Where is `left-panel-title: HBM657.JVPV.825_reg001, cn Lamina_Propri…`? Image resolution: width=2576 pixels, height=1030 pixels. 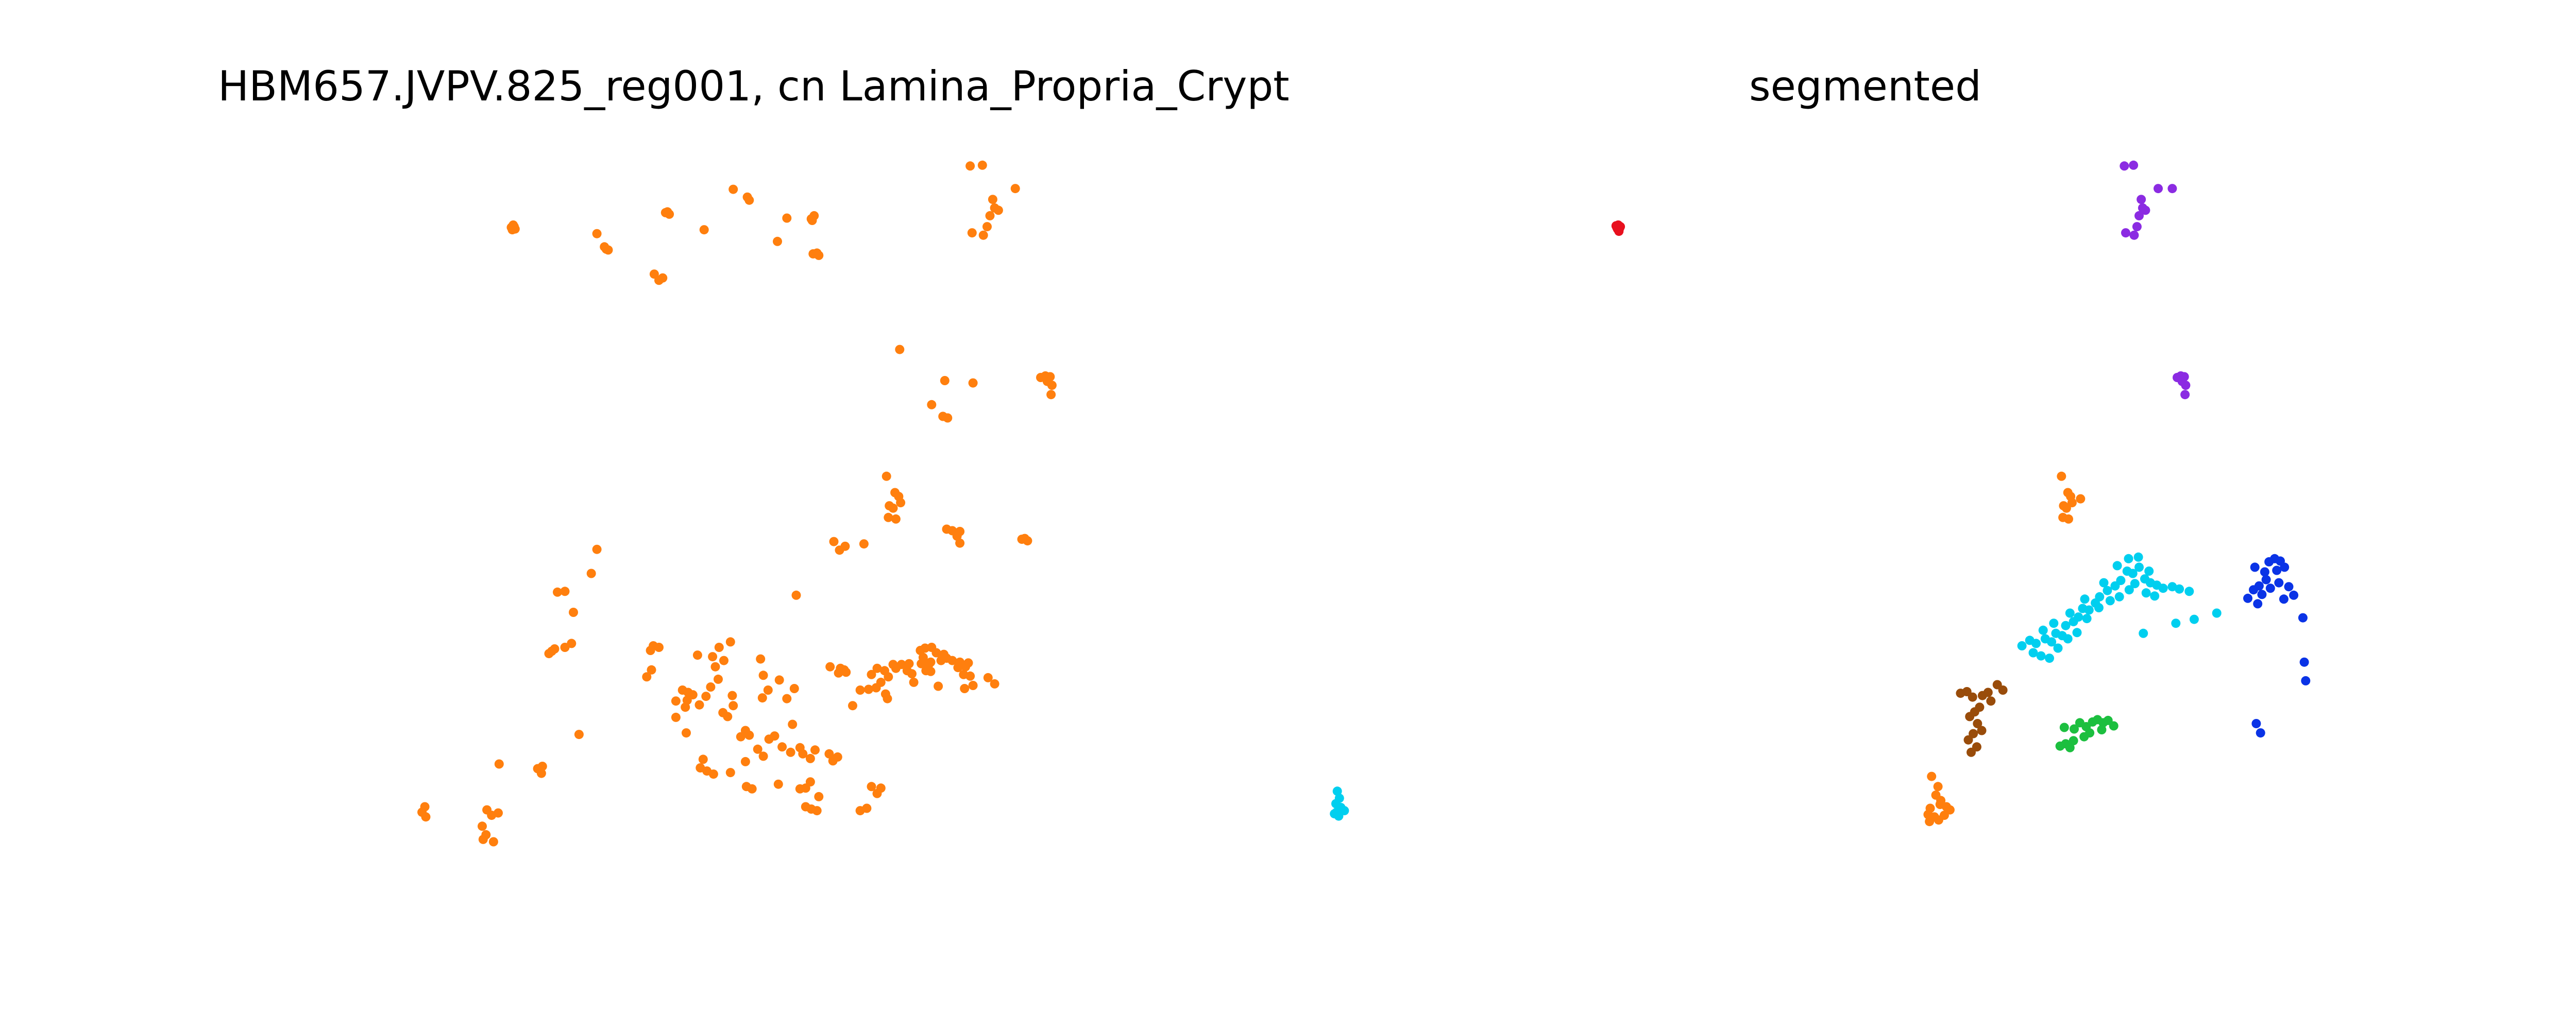 left-panel-title: HBM657.JVPV.825_reg001, cn Lamina_Propri… is located at coordinates (754, 86).